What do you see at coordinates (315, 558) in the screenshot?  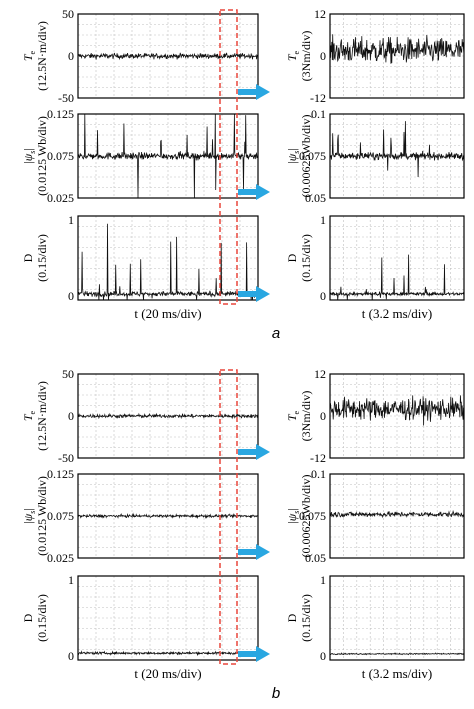 I see `y-tick-label: 0.05` at bounding box center [315, 558].